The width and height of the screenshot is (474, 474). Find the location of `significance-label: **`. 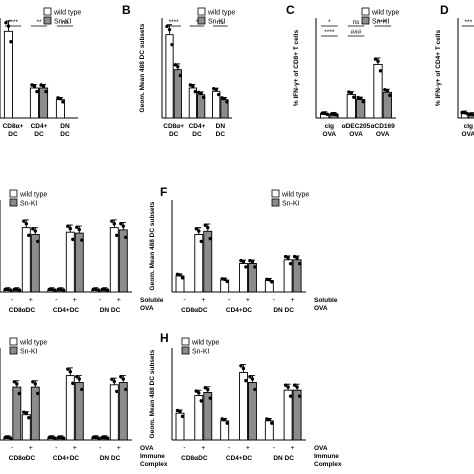

significance-label: ** is located at coordinates (39, 22).